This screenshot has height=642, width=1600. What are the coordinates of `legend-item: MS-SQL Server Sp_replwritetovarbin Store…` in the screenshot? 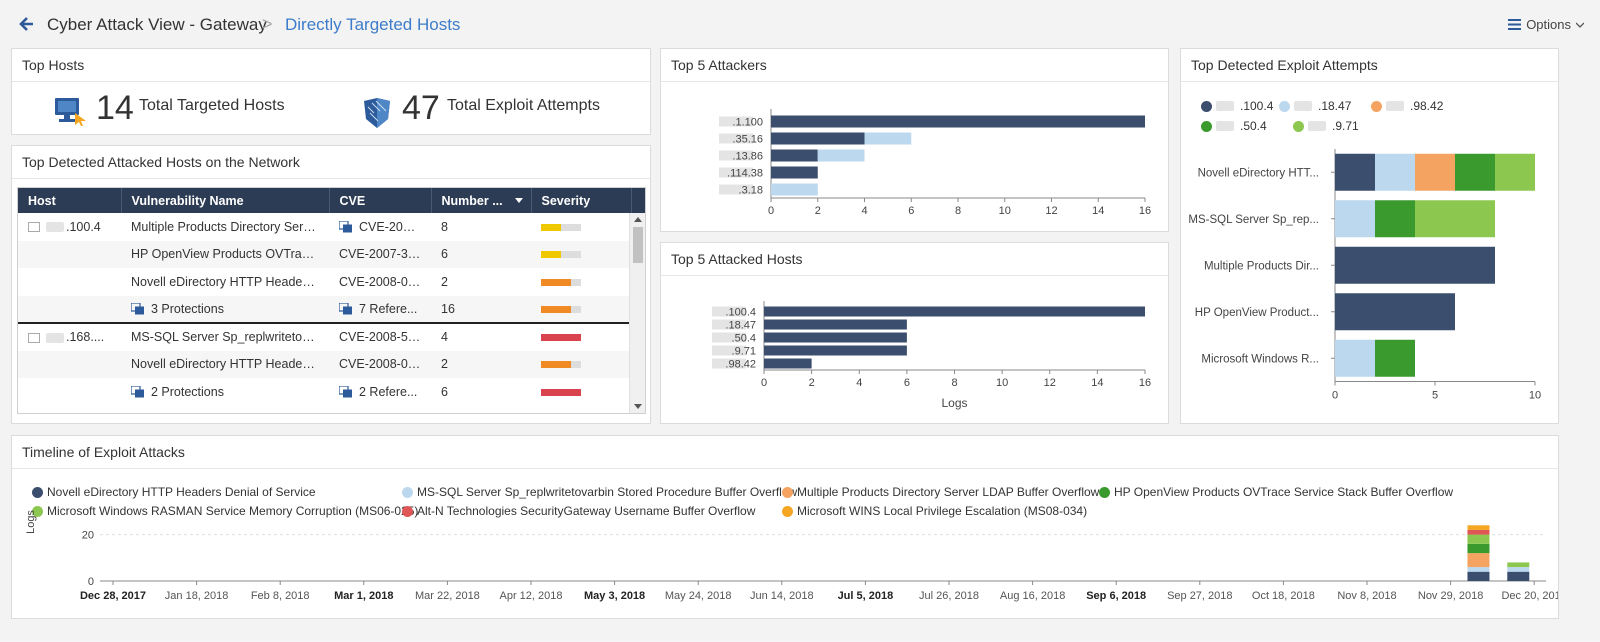 It's located at (599, 492).